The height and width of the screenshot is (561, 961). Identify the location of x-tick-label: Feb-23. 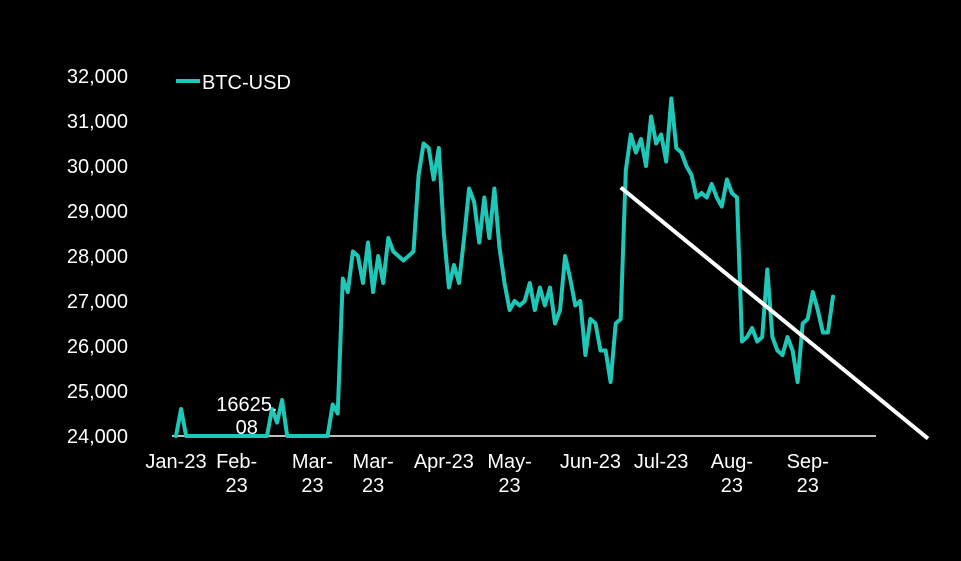
(236, 474).